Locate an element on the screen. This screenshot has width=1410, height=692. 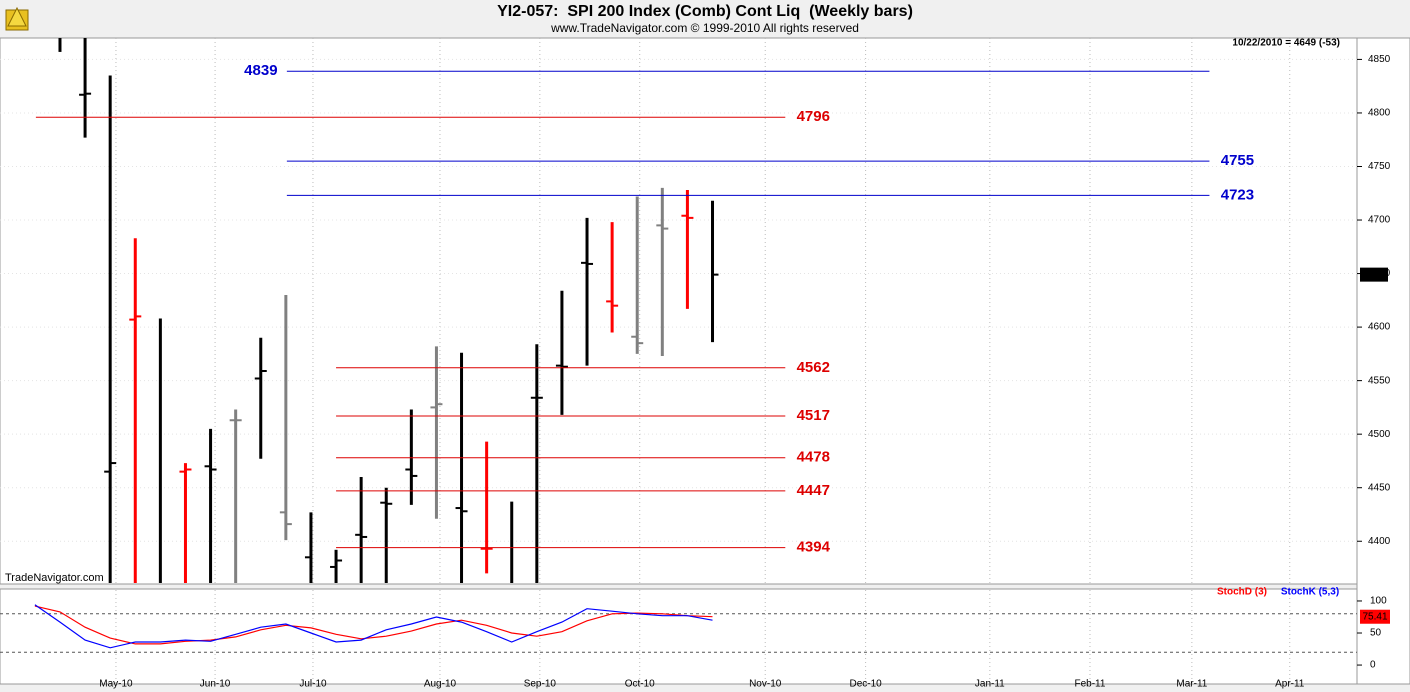
y-tick-label: 0 is located at coordinates (1373, 665).